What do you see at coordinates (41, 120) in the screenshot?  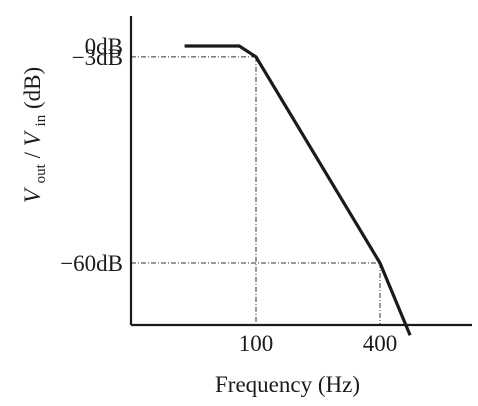 I see `y-denominator-subscript: in` at bounding box center [41, 120].